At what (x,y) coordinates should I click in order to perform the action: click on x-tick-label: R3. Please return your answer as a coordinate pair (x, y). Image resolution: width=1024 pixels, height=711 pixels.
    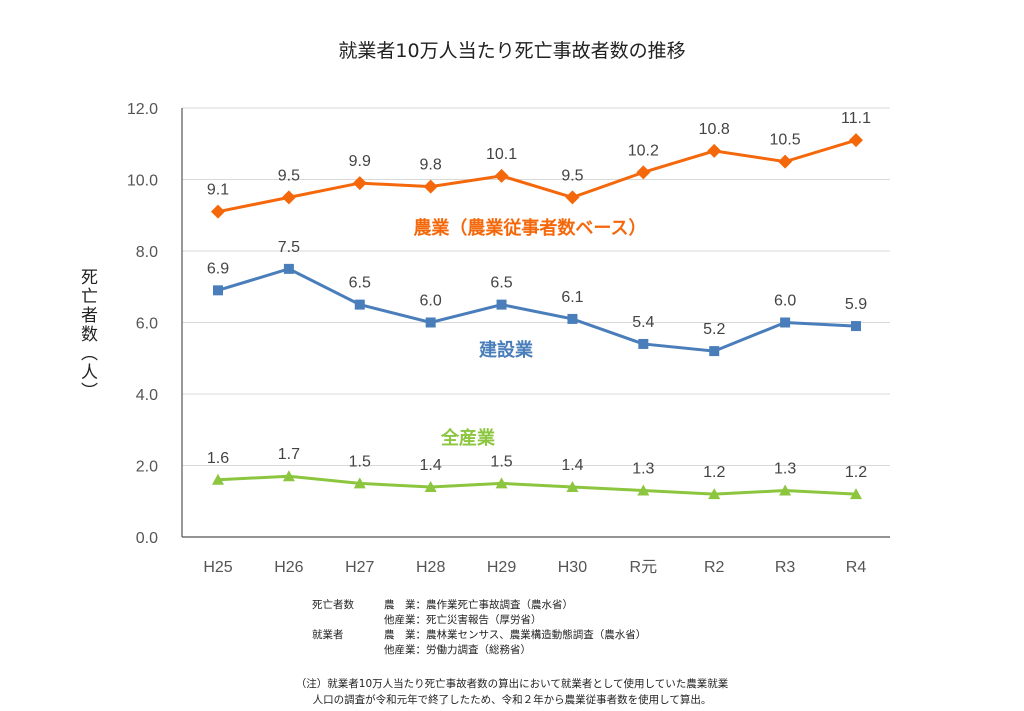
    Looking at the image, I should click on (785, 567).